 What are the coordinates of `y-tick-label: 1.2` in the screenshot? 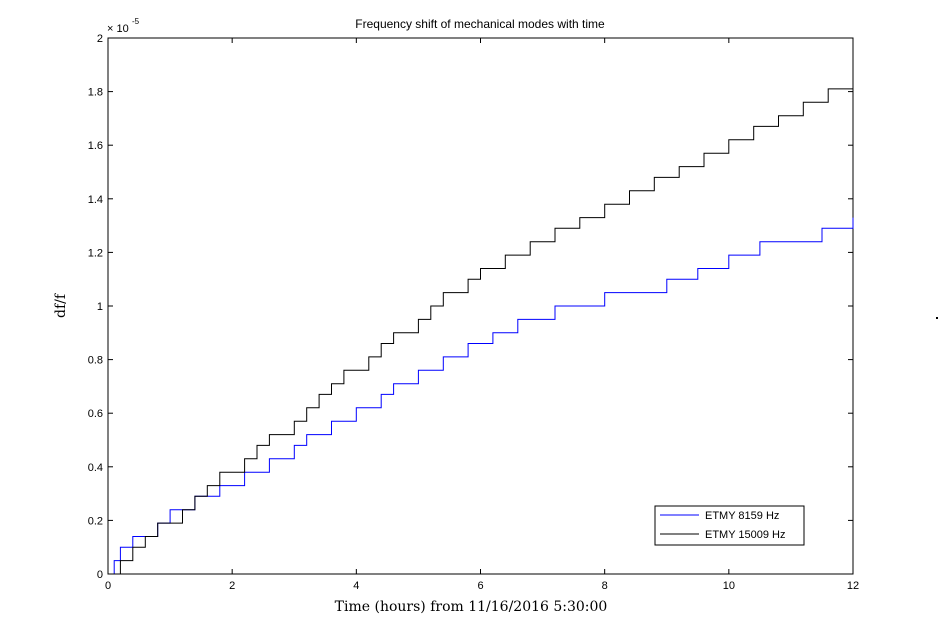 It's located at (95, 253).